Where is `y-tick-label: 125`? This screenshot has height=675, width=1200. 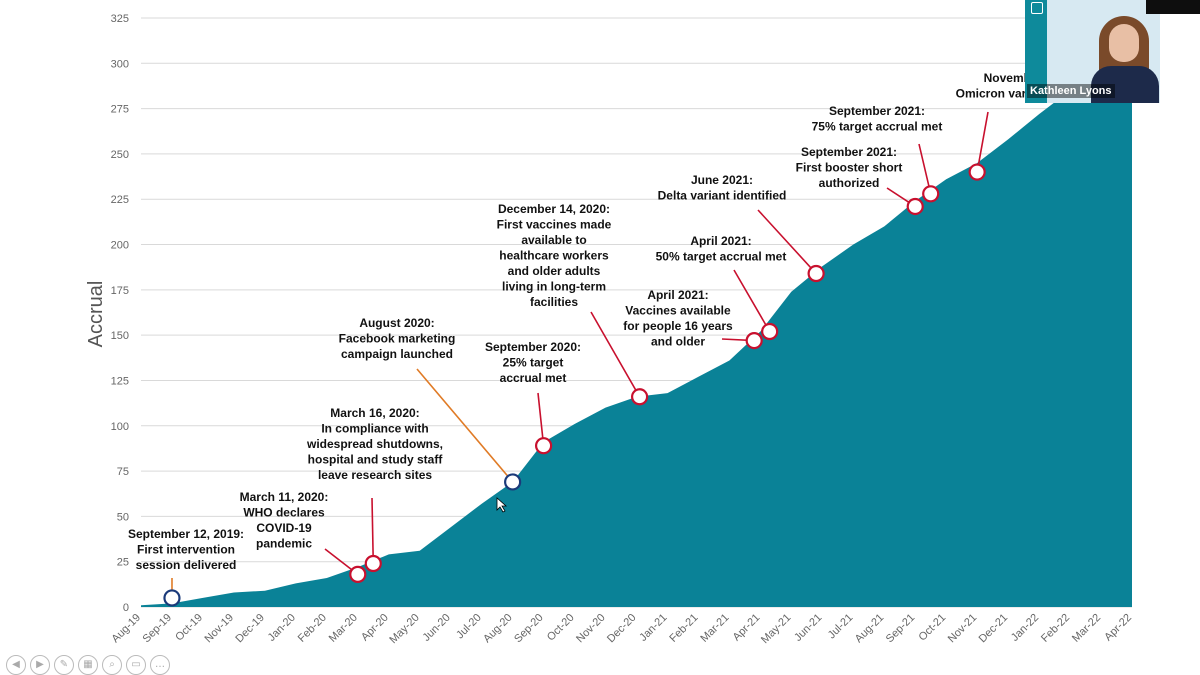 y-tick-label: 125 is located at coordinates (120, 381).